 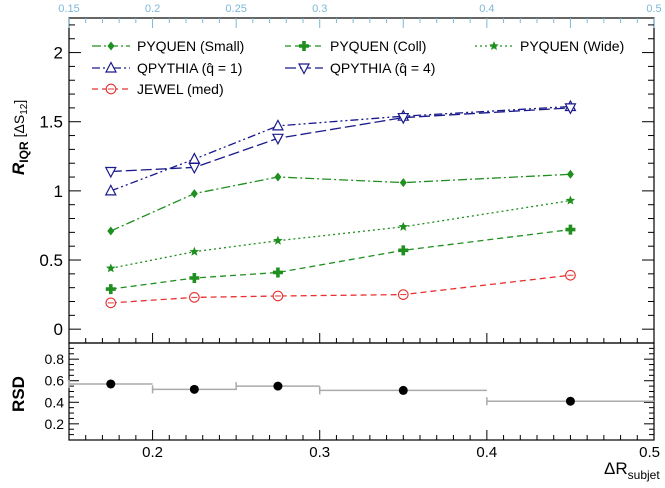 What do you see at coordinates (235, 9) in the screenshot?
I see `top-axis-tick-label: 0.25` at bounding box center [235, 9].